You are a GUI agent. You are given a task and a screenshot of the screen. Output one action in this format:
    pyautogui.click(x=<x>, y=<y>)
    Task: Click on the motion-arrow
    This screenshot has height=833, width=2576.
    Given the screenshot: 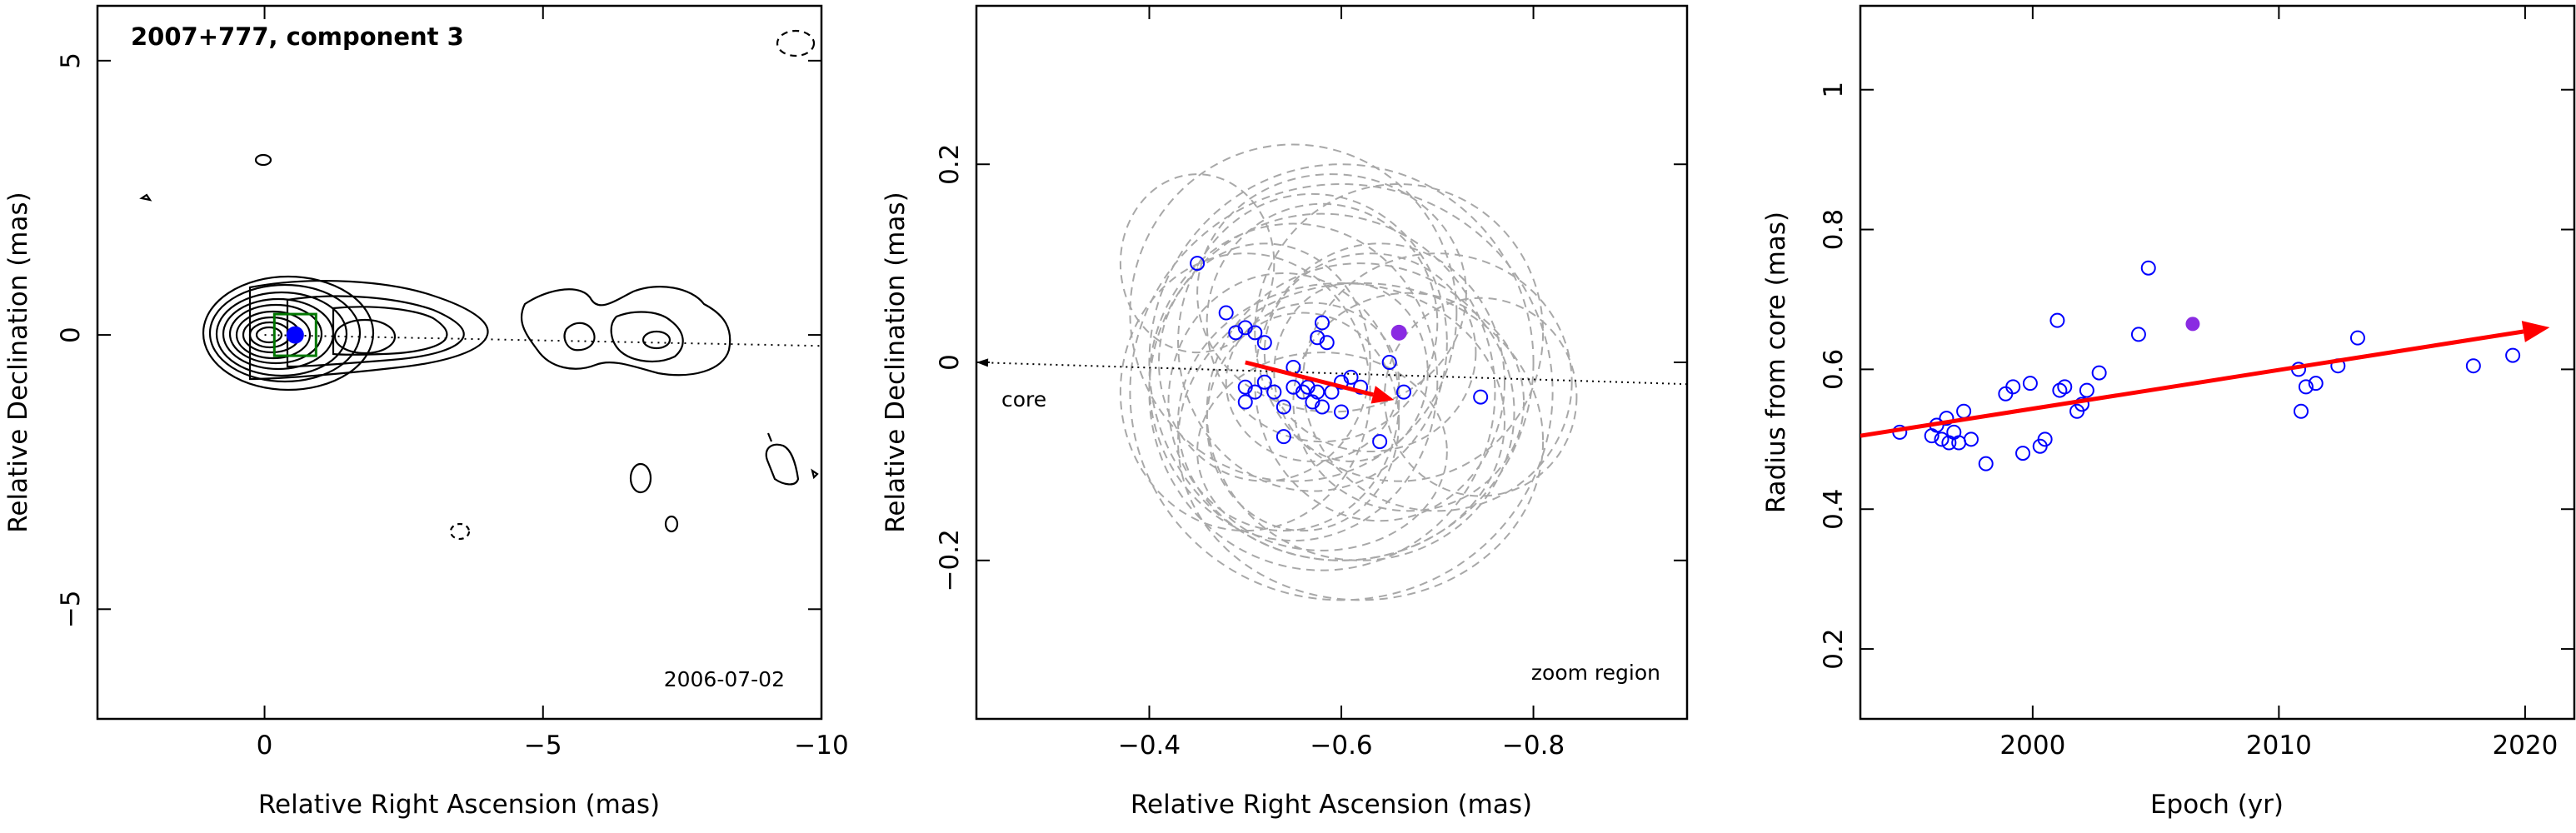 What is the action you would take?
    pyautogui.click(x=1309, y=378)
    